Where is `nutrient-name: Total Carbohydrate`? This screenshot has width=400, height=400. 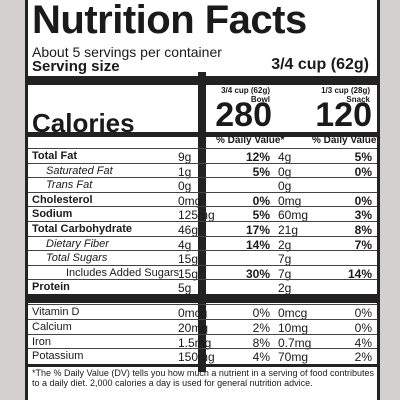
nutrient-name: Total Carbohydrate is located at coordinates (82, 229).